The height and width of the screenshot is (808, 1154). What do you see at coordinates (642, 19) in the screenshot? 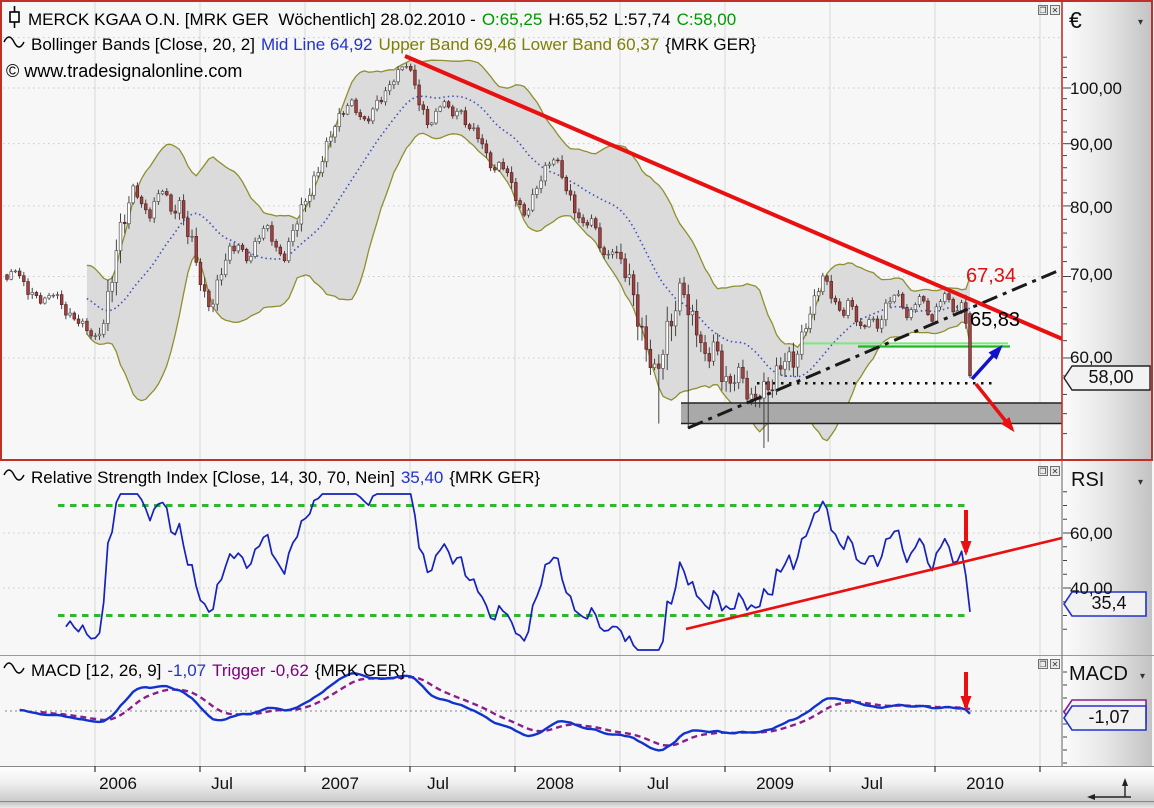
I see `low-value: L:57,74` at bounding box center [642, 19].